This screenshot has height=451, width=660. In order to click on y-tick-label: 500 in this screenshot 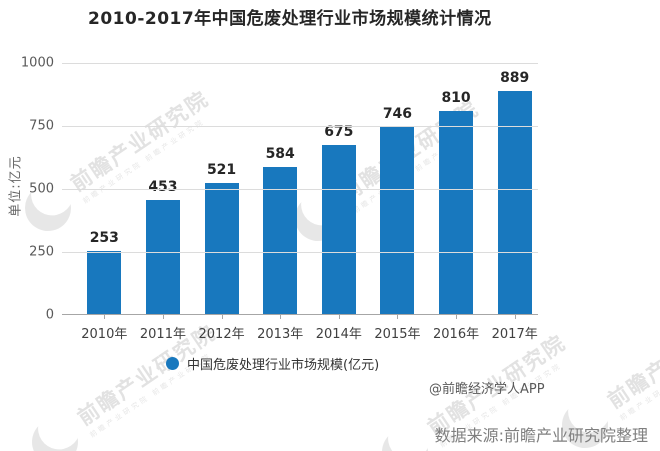, I will do `click(41, 189)`.